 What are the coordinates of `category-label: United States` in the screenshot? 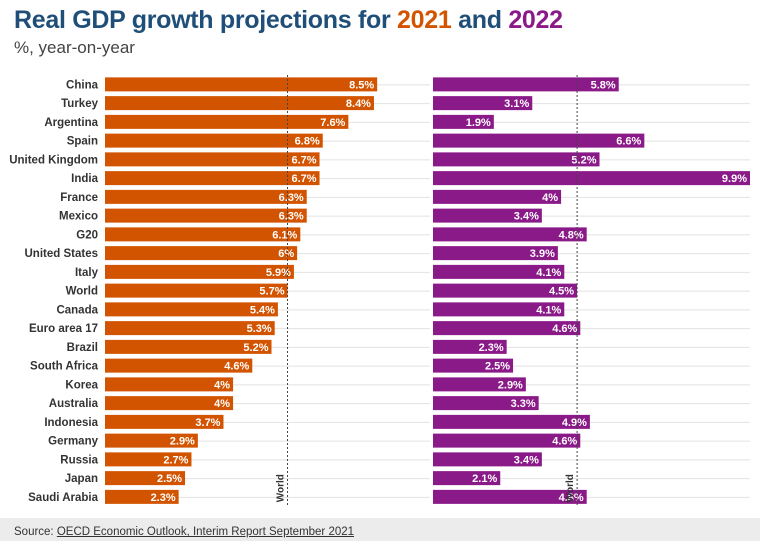 It's located at (62, 254).